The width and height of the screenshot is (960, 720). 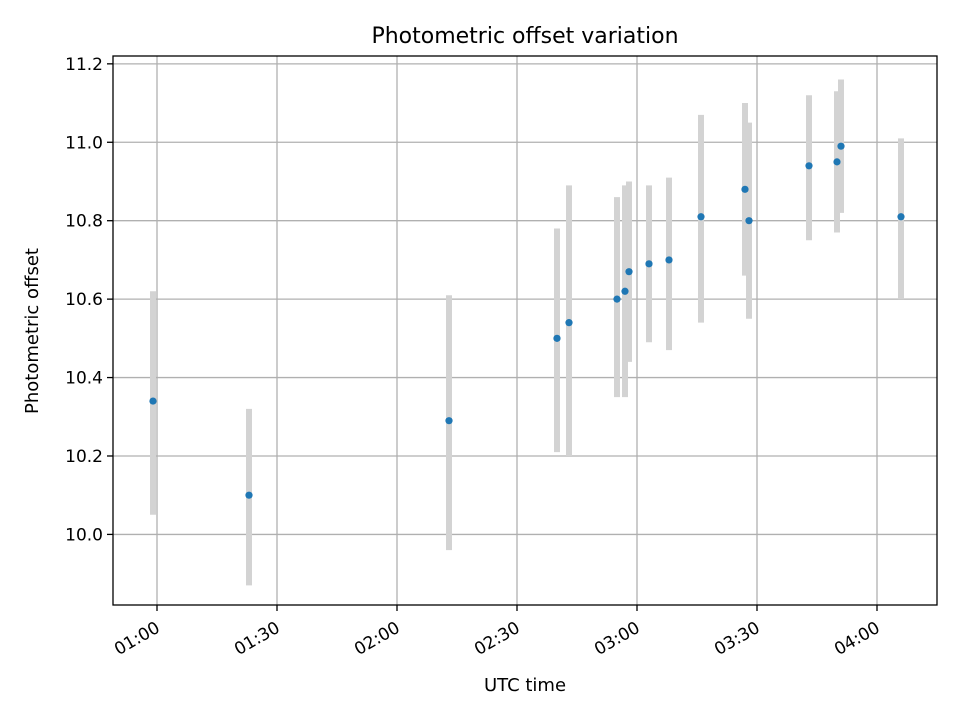 What do you see at coordinates (524, 36) in the screenshot?
I see `chart-title: Photometric offset variation` at bounding box center [524, 36].